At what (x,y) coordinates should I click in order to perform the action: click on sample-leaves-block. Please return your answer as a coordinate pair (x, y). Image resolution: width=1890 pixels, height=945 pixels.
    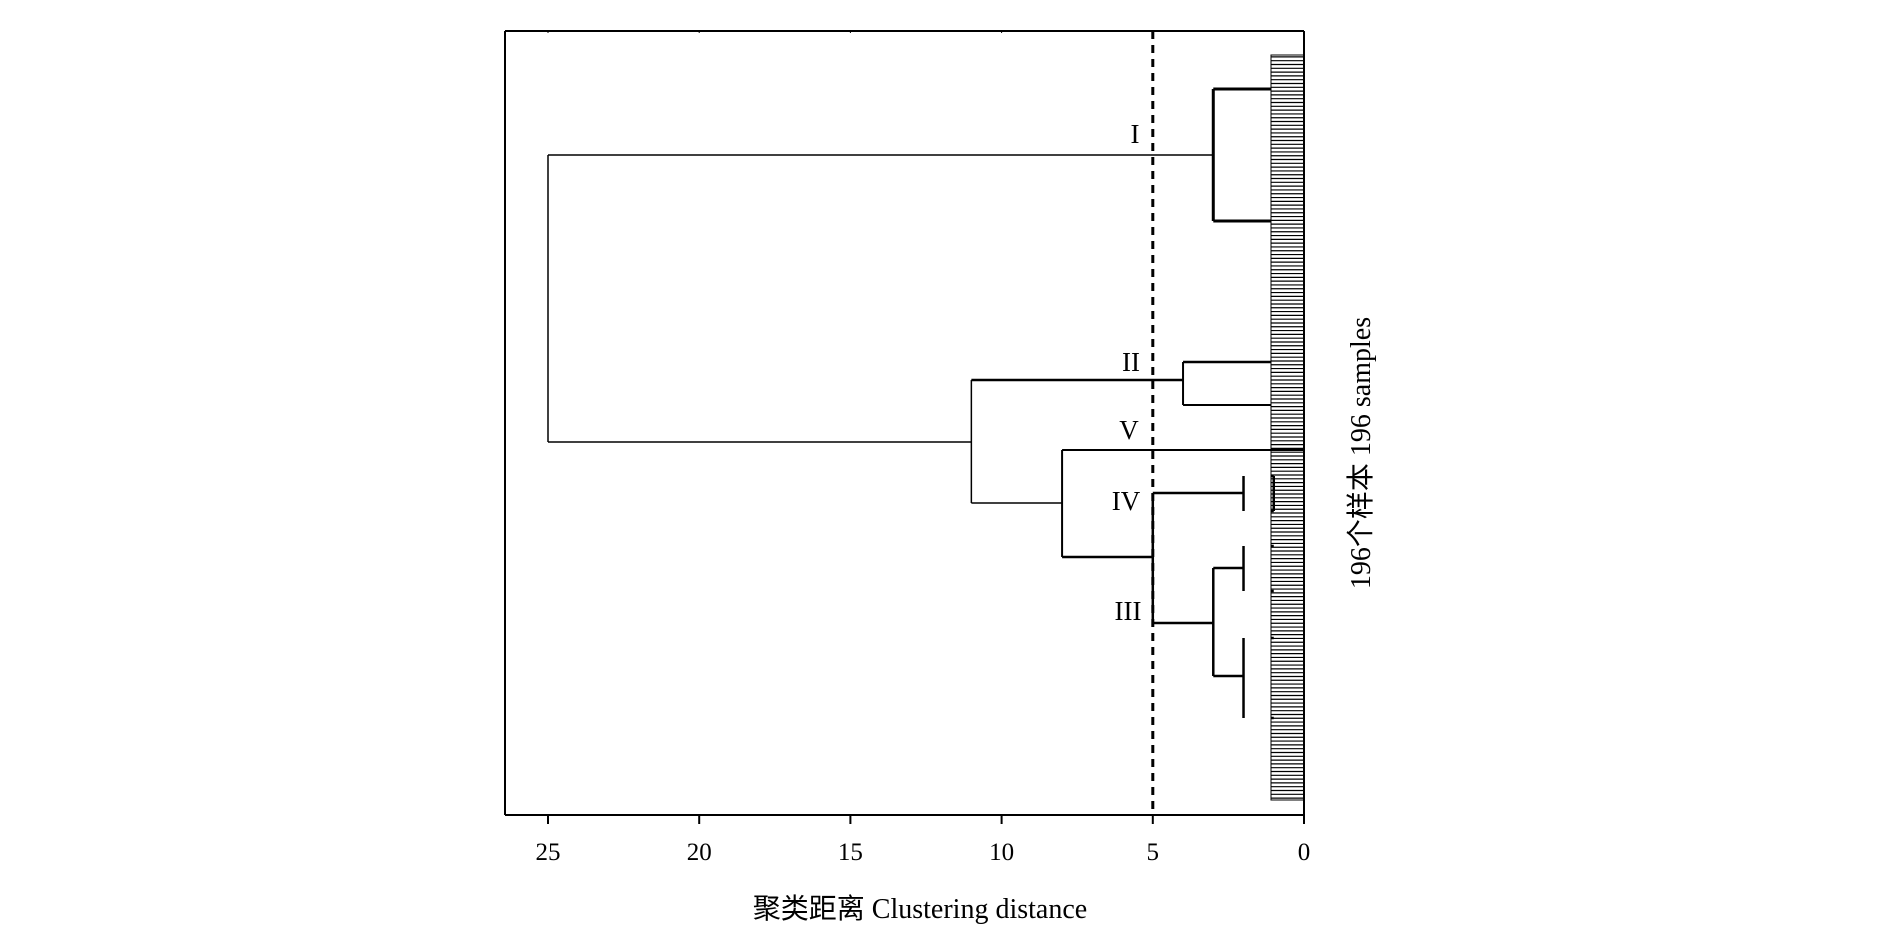
    Looking at the image, I should click on (1287, 427).